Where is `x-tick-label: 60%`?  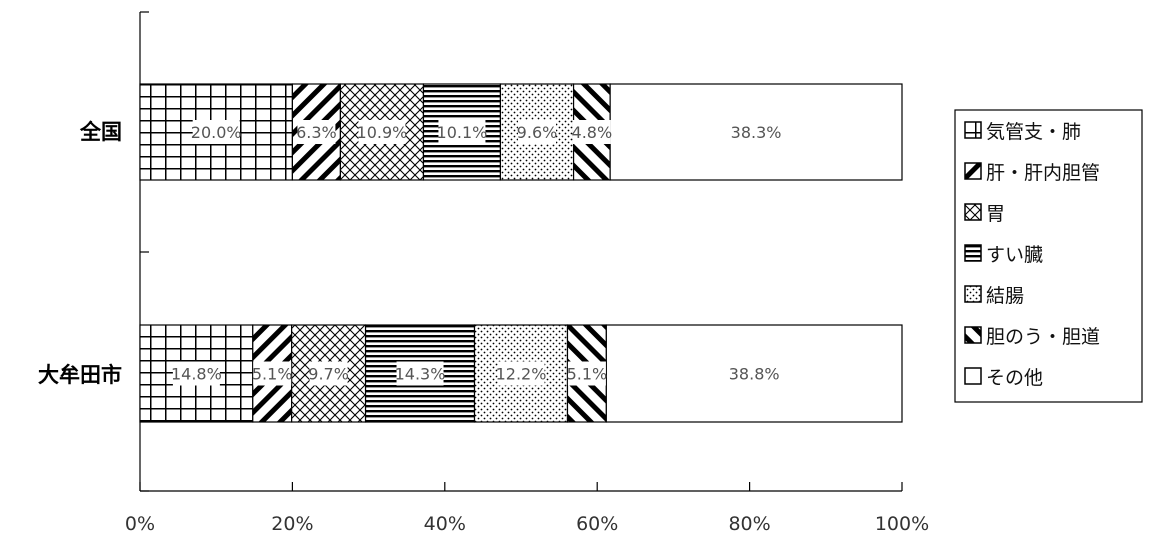 x-tick-label: 60% is located at coordinates (597, 524).